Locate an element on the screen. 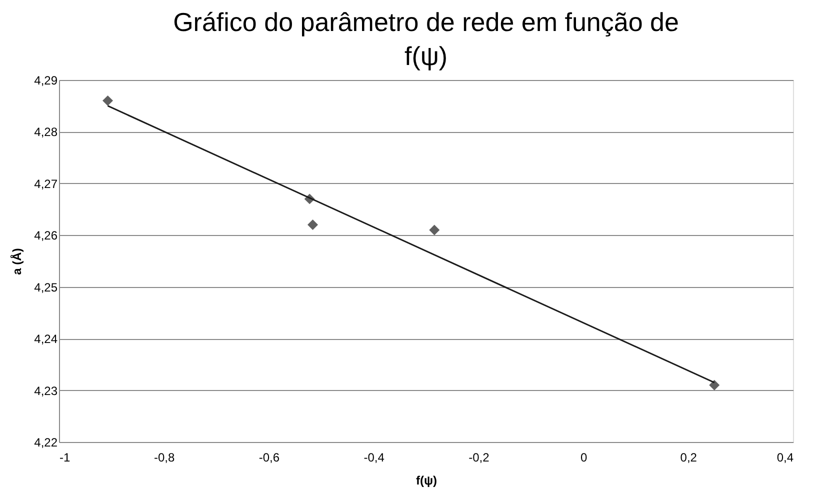 The width and height of the screenshot is (818, 496). y-tick-label: 4,29 is located at coordinates (46, 81).